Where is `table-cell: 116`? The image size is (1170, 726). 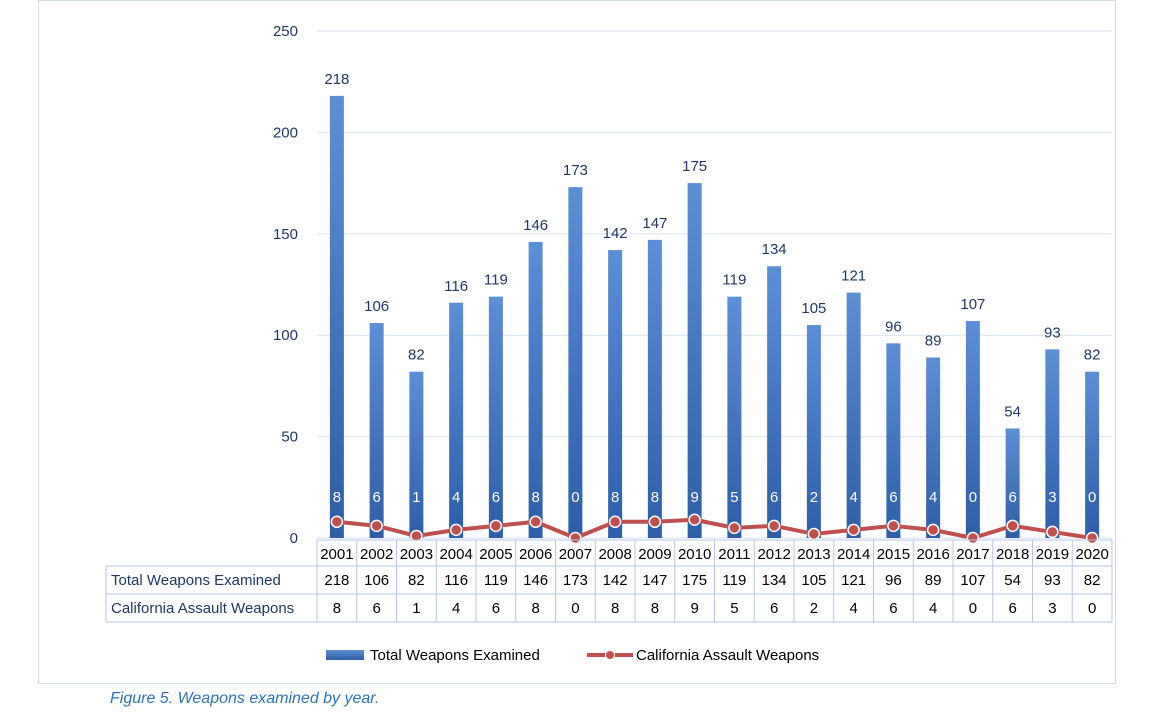
table-cell: 116 is located at coordinates (456, 580).